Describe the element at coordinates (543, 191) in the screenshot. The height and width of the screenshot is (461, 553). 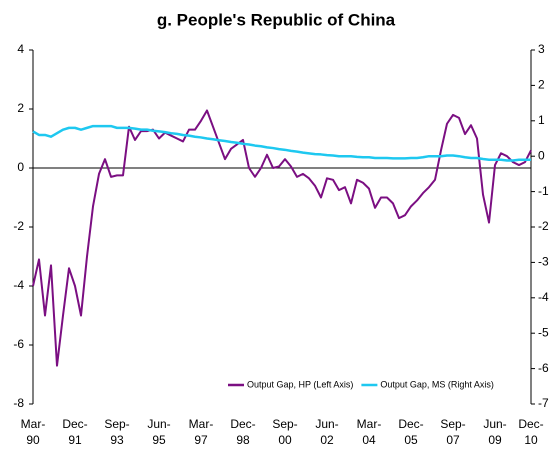
I see `y2-tick-label: -1` at that location.